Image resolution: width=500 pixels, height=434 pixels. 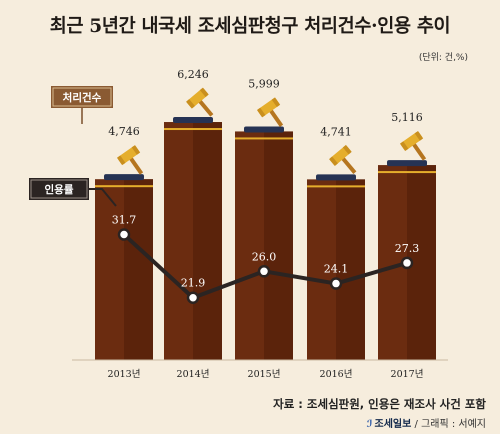 I want to click on legend-rate-label: 인용률, so click(x=59, y=189).